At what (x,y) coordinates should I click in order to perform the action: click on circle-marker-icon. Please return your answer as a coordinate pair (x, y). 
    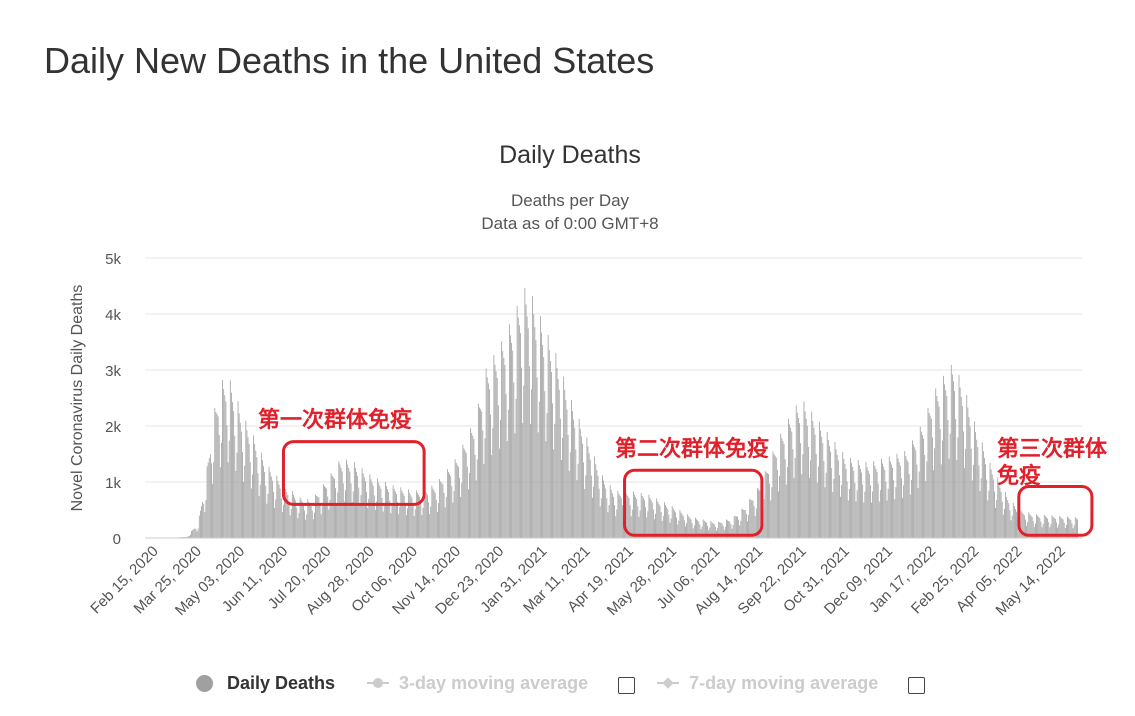
    Looking at the image, I should click on (204, 683).